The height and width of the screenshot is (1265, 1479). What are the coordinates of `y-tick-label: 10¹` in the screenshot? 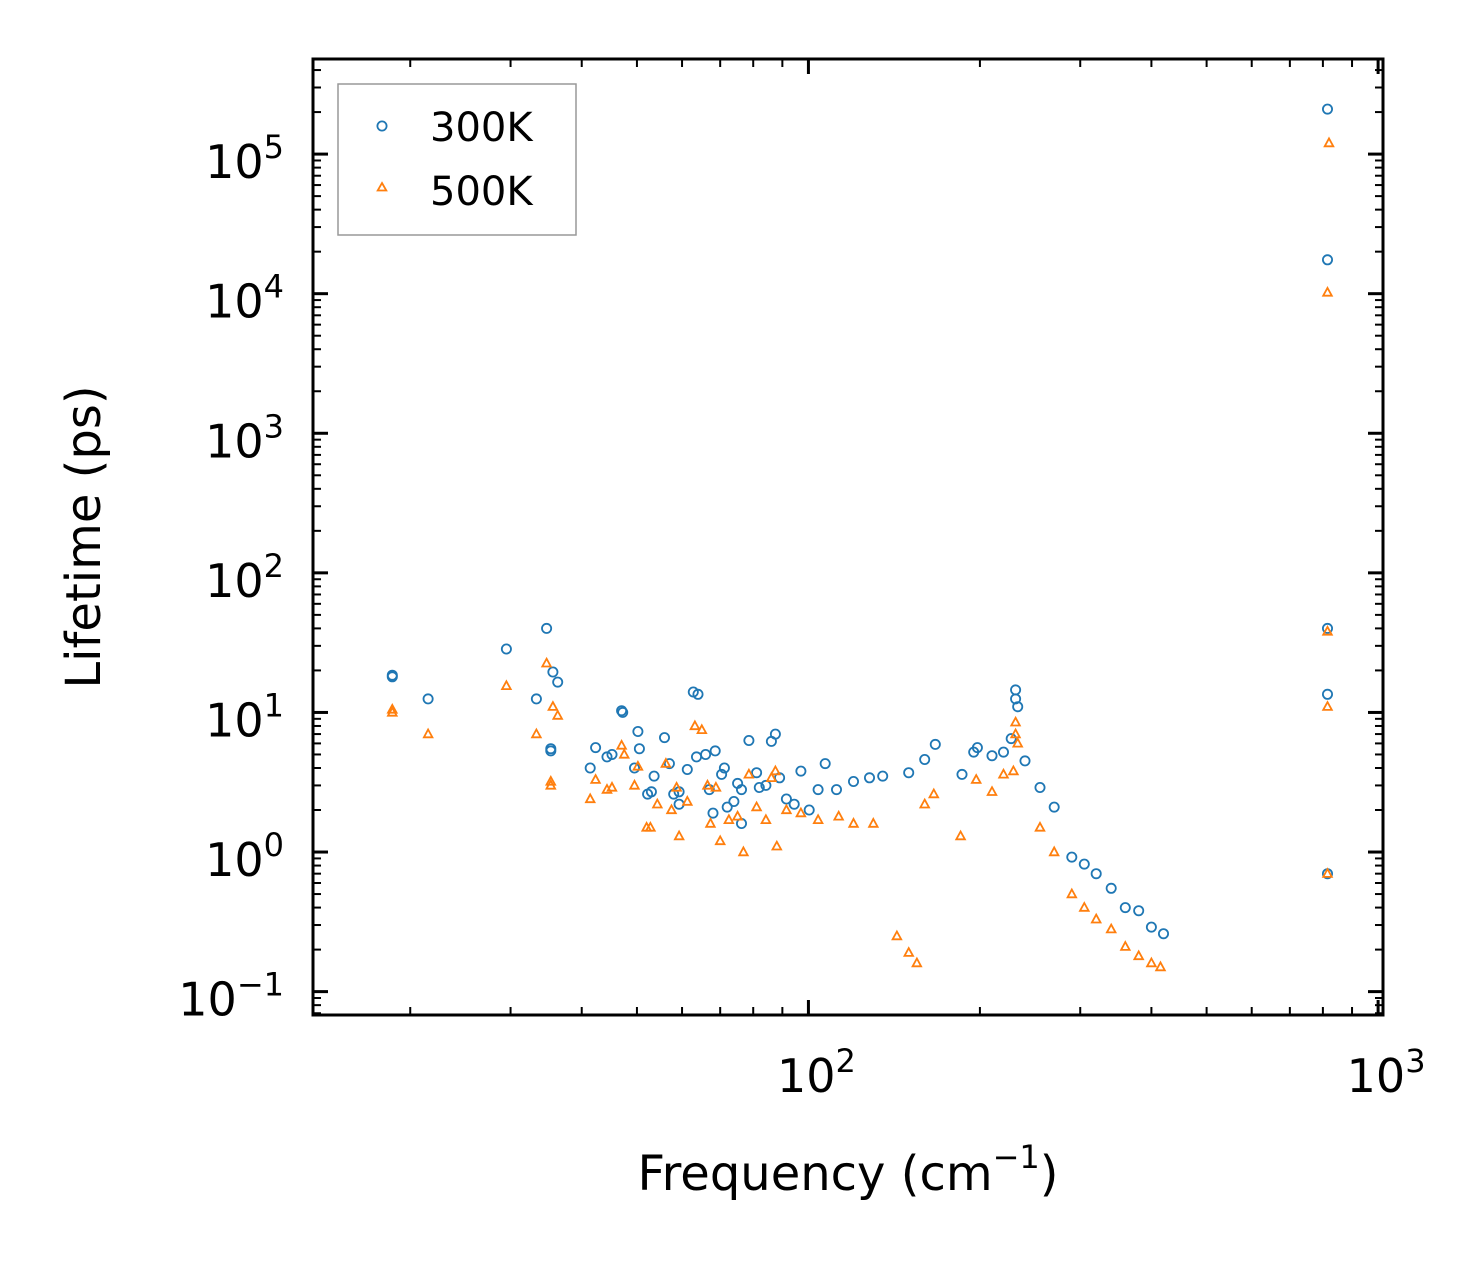 It's located at (244, 716).